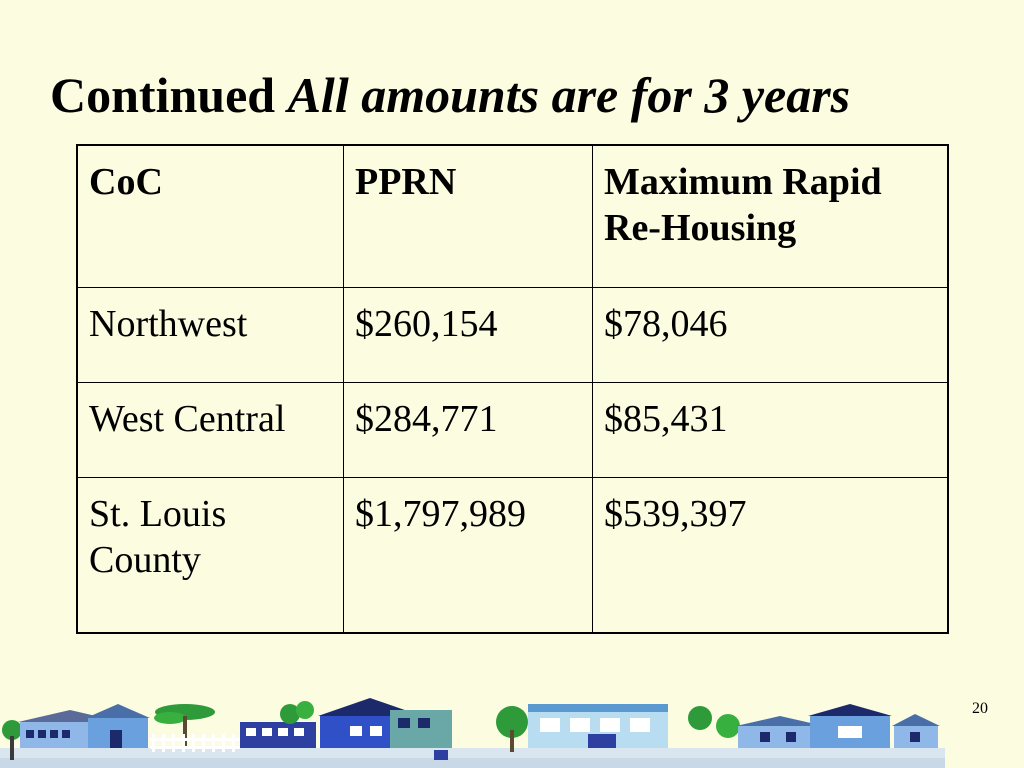 Image resolution: width=1024 pixels, height=768 pixels. Describe the element at coordinates (468, 335) in the screenshot. I see `table-cell-pprn: $260,154` at that location.